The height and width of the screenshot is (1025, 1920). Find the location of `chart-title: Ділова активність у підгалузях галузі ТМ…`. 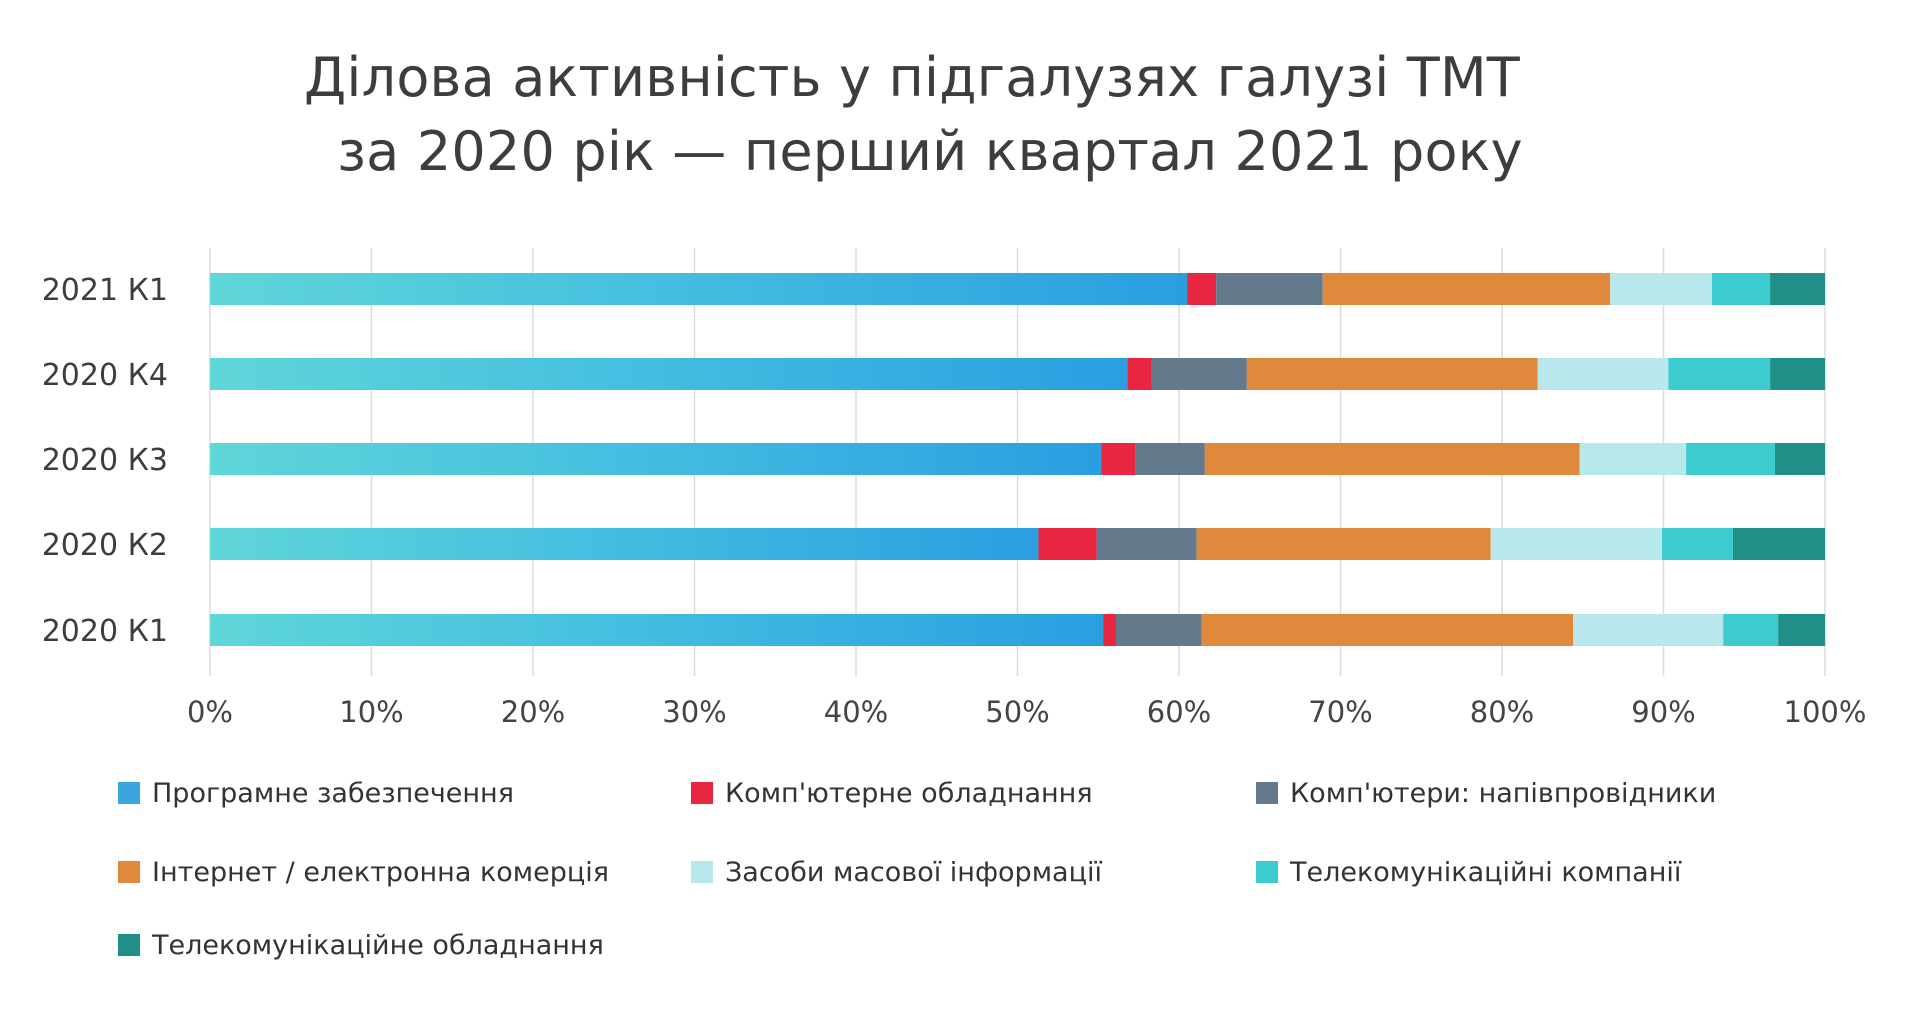

chart-title: Ділова активність у підгалузях галузі ТМ… is located at coordinates (912, 77).